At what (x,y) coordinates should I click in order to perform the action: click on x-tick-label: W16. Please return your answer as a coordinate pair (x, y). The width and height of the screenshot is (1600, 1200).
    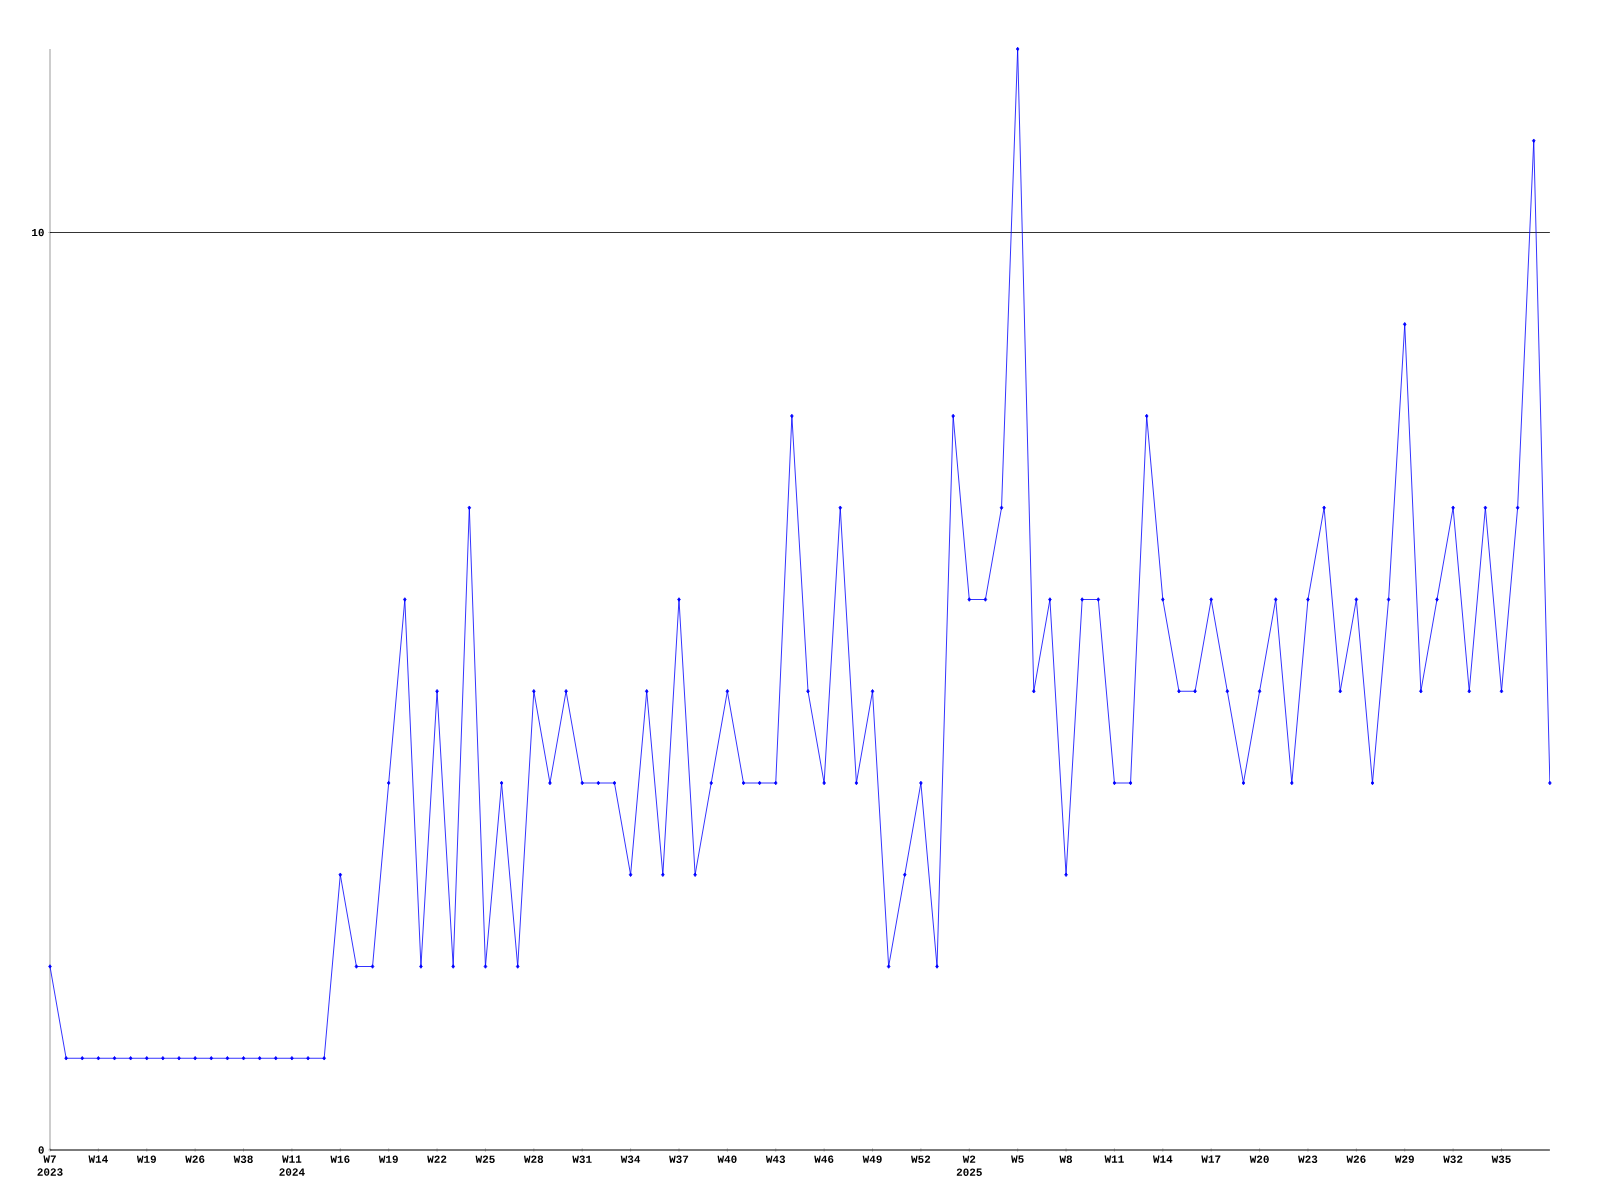
    Looking at the image, I should click on (340, 1159).